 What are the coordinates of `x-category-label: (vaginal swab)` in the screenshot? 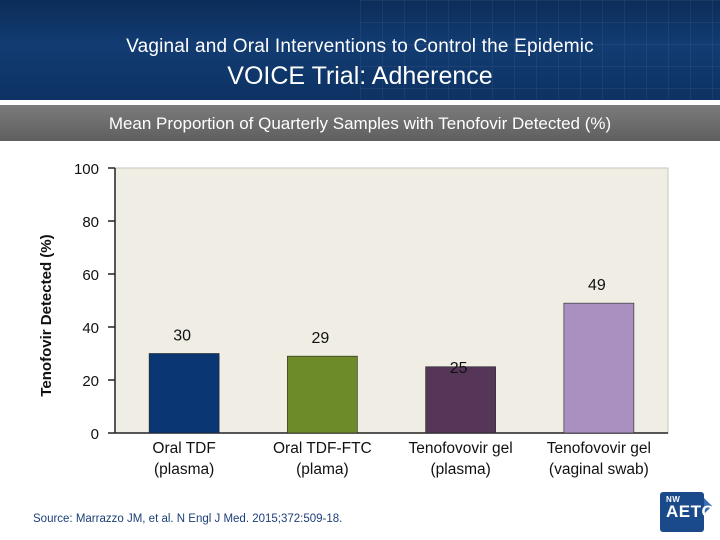 It's located at (599, 469).